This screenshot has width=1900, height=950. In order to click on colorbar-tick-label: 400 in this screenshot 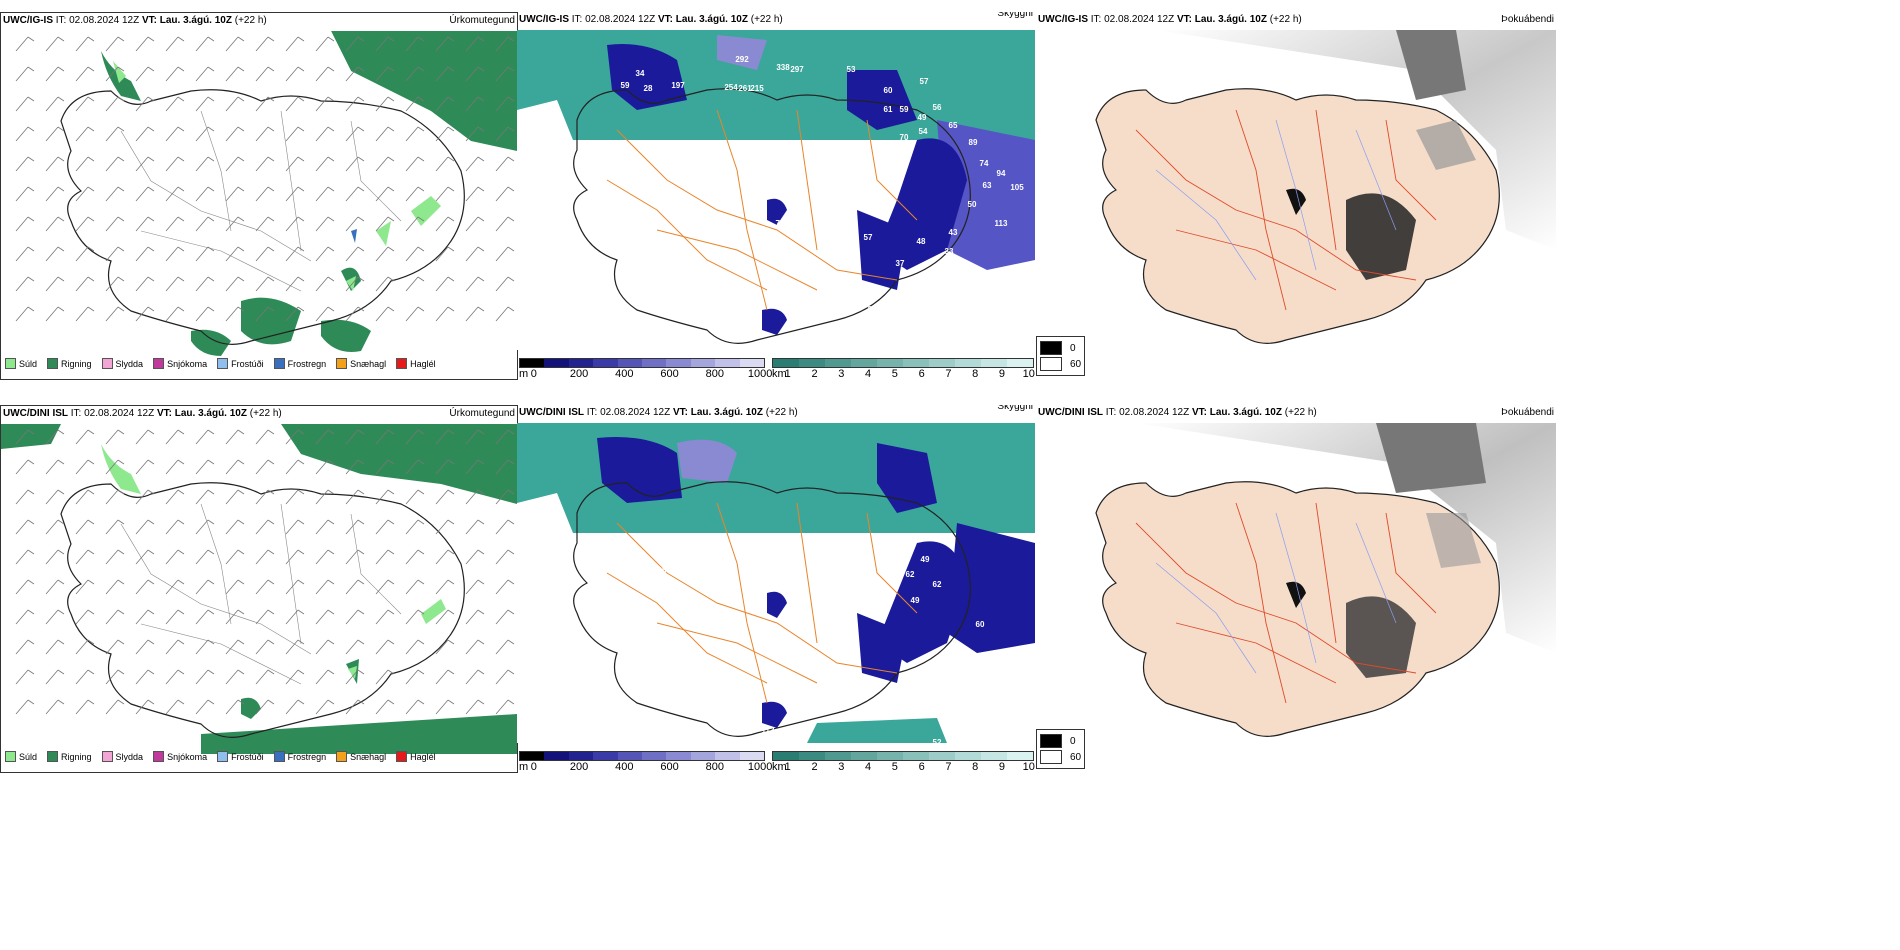, I will do `click(624, 373)`.